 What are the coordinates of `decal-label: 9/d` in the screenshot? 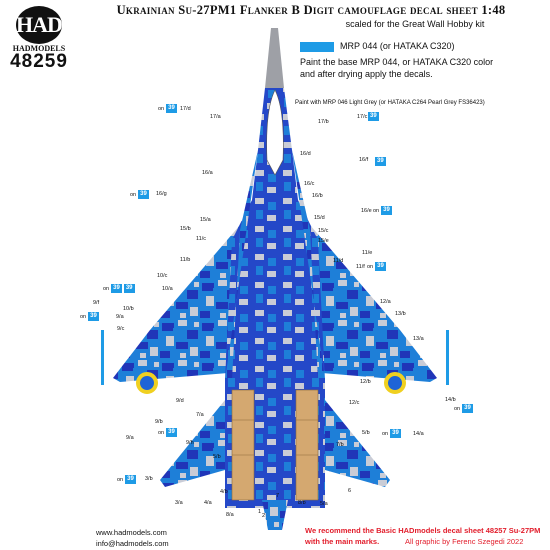 It's located at (180, 401).